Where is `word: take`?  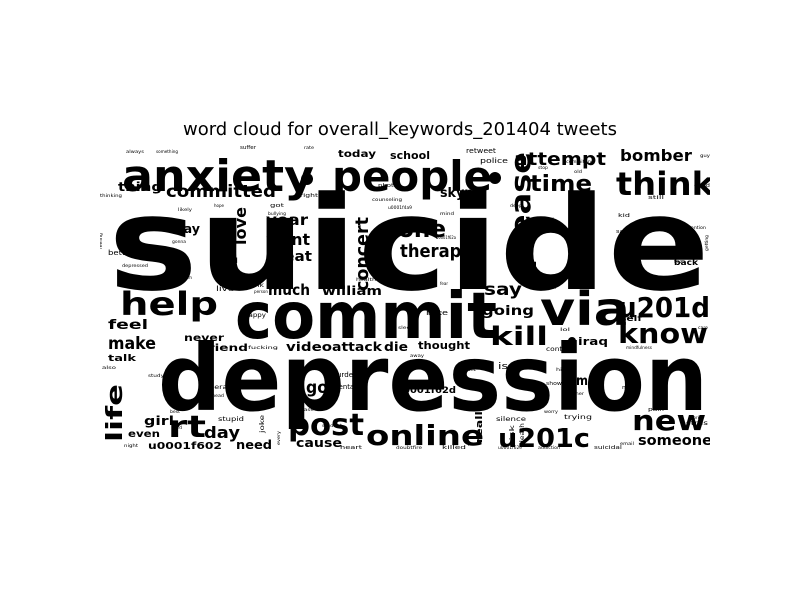 word: take is located at coordinates (584, 258).